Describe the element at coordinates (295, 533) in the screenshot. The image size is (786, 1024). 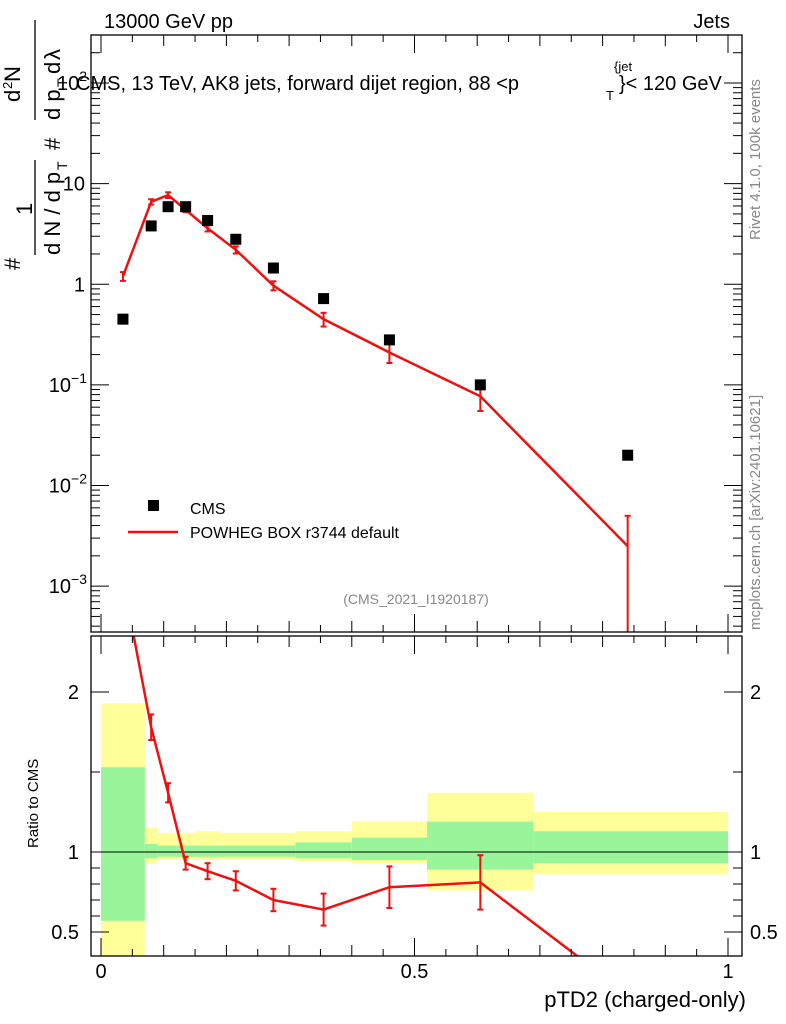
I see `legend-label-powheg: POWHEG BOX r3744 default` at that location.